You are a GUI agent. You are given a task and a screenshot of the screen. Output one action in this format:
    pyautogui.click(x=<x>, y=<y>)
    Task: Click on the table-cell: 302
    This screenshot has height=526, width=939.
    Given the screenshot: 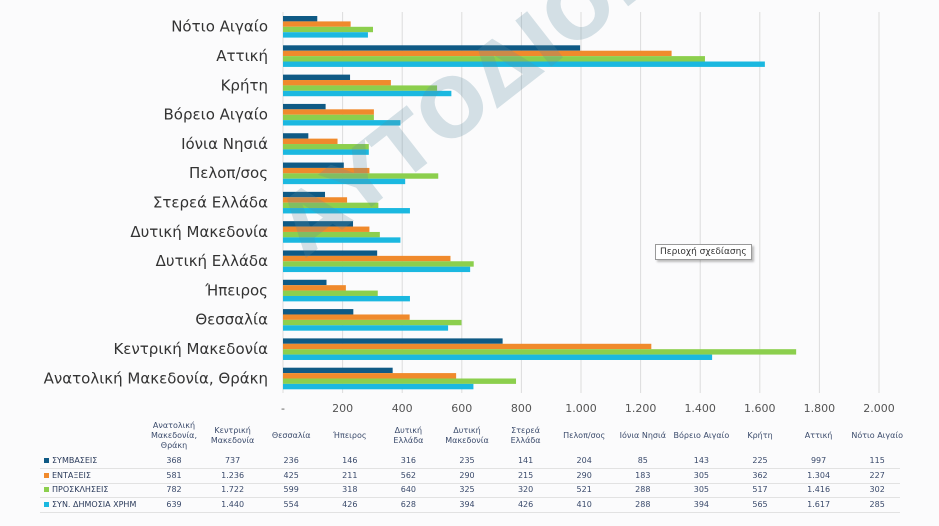 What is the action you would take?
    pyautogui.click(x=877, y=489)
    